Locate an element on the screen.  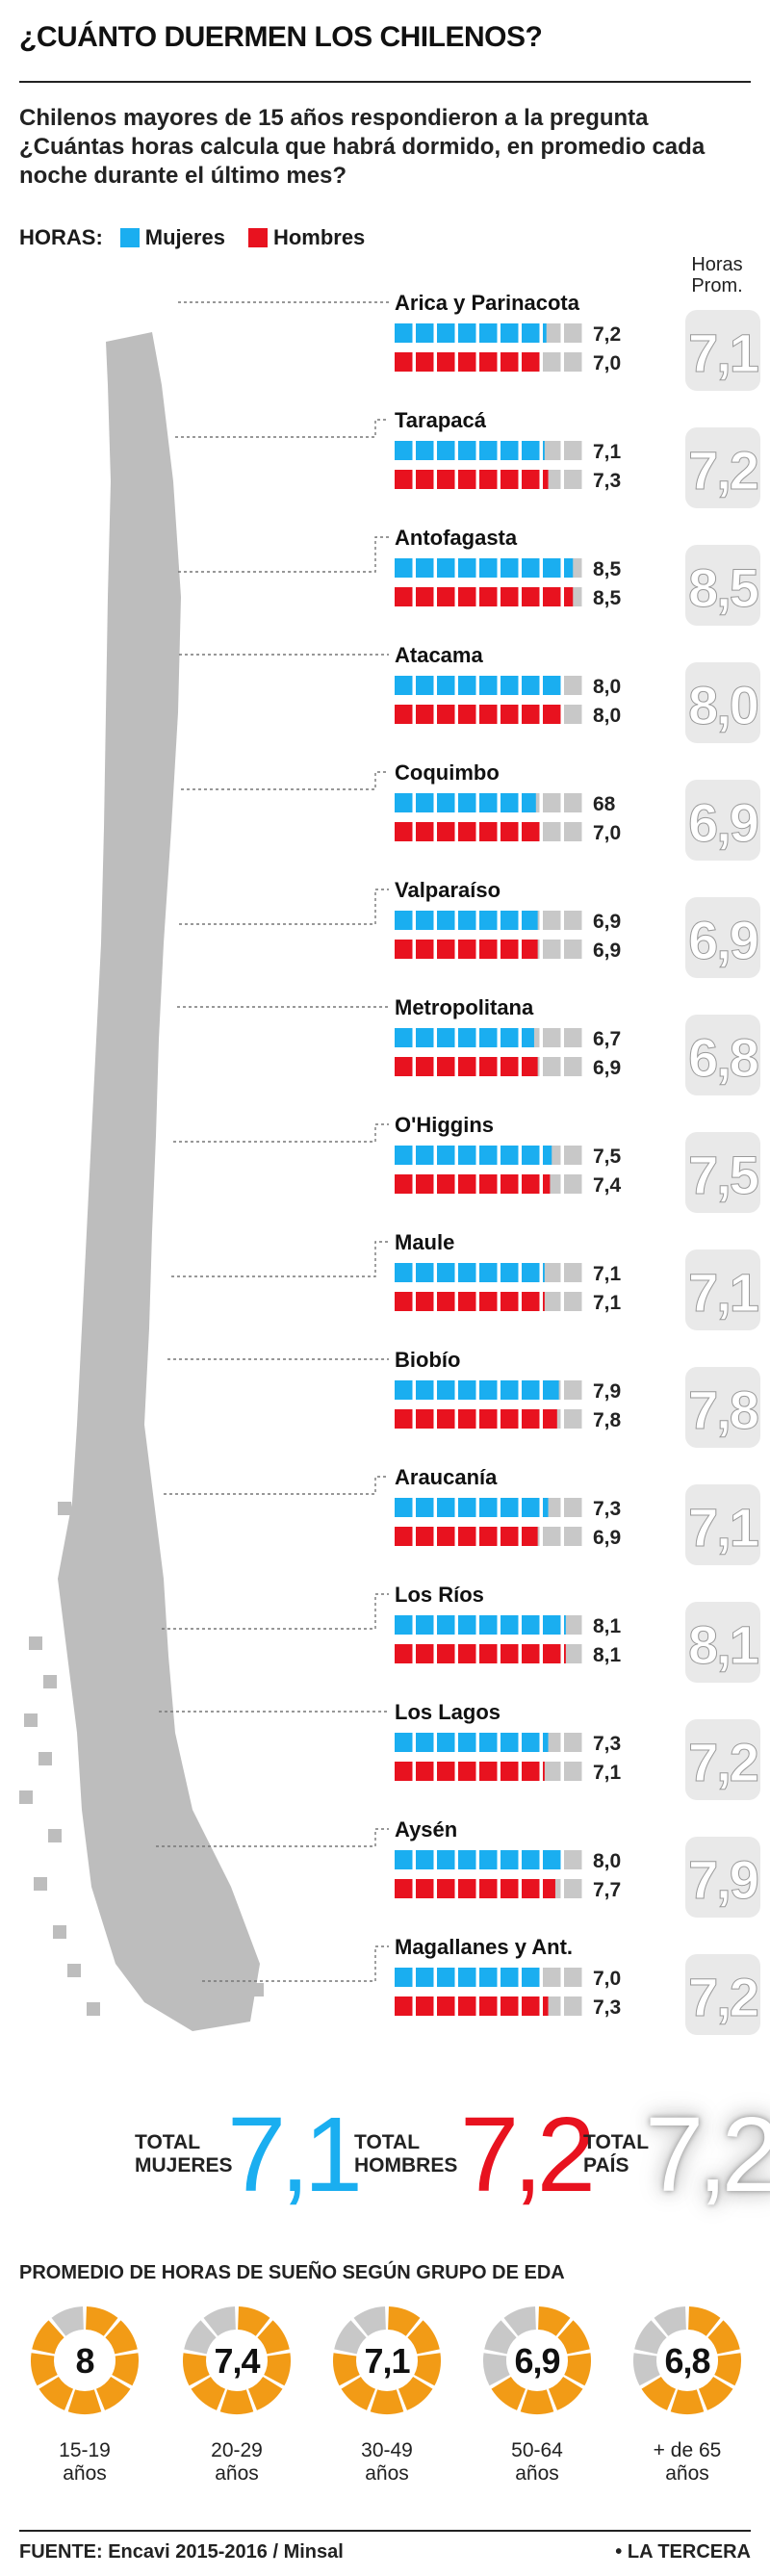
legend-item-men: Hombres is located at coordinates (306, 237).